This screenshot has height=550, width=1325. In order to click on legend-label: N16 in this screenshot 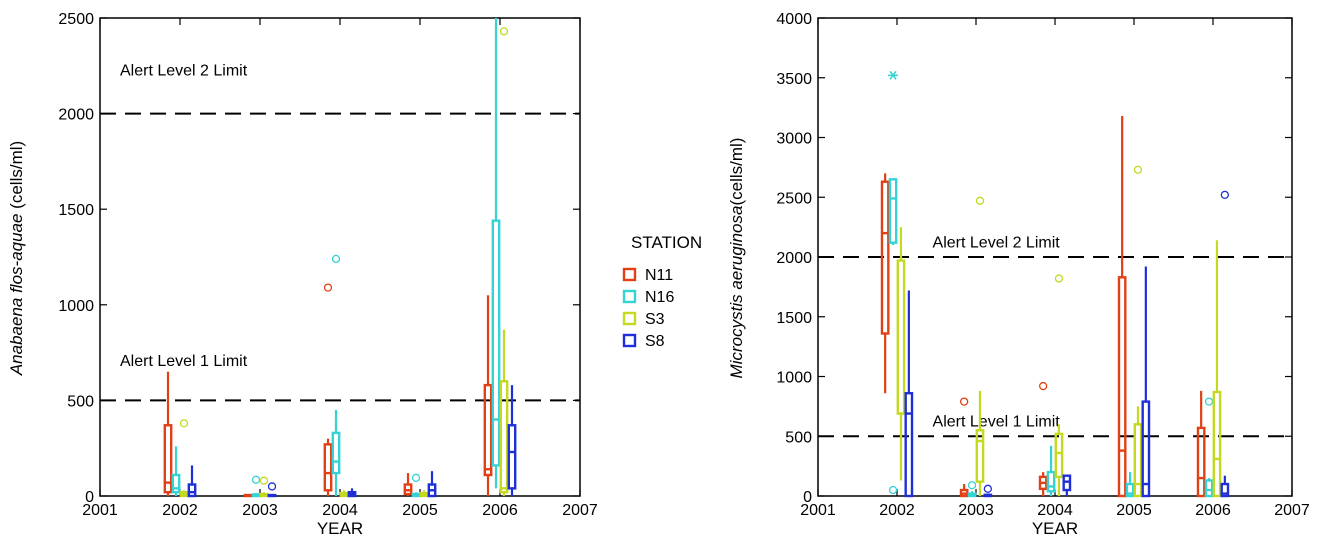, I will do `click(659, 297)`.